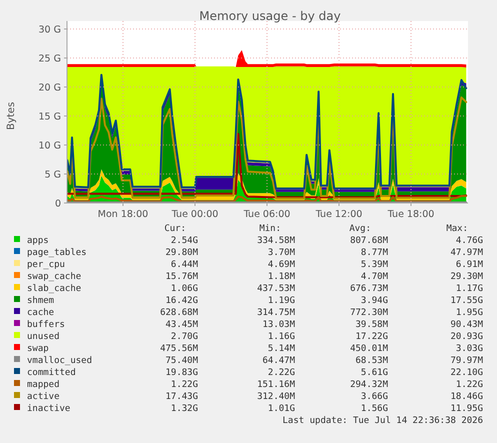 This screenshot has height=443, width=497. I want to click on text: 29.30M, so click(467, 277).